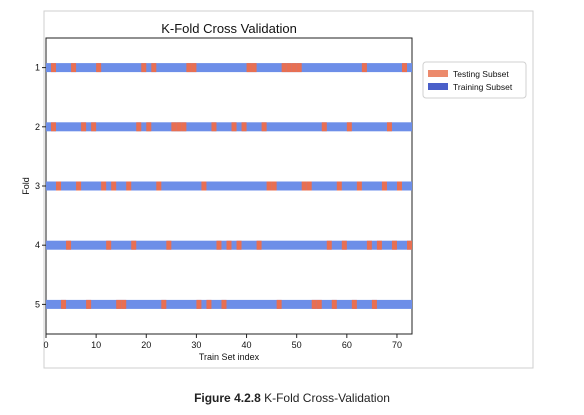 The image size is (584, 415). I want to click on x-tick-label-30: 30, so click(196, 345).